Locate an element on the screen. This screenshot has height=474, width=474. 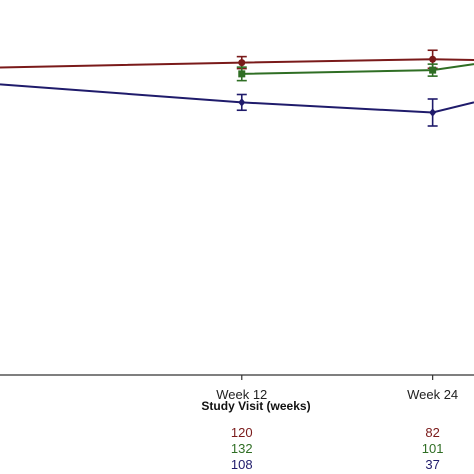
x-tick-label-0: Week 12 is located at coordinates (241, 394).